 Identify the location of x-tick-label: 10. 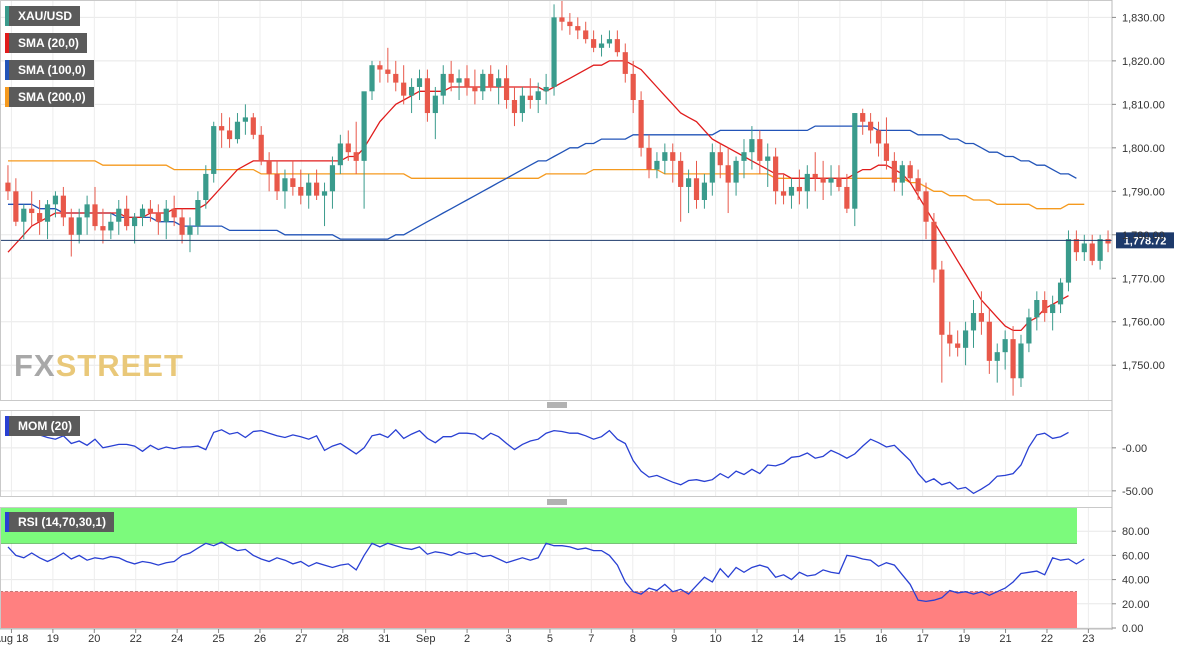
(715, 639).